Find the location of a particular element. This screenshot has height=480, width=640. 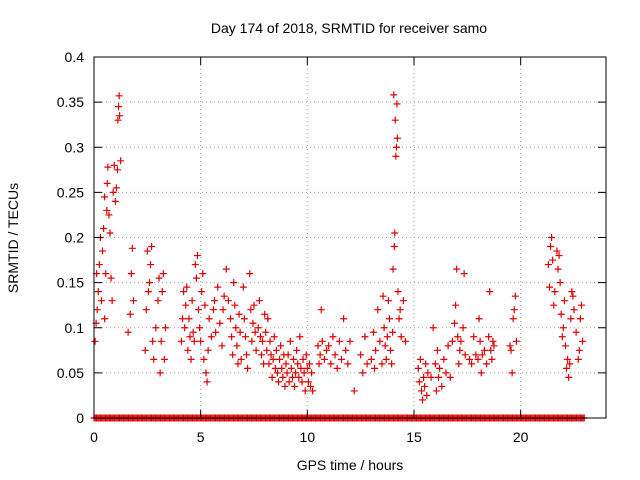

y-tick-label: 0 is located at coordinates (80, 418).